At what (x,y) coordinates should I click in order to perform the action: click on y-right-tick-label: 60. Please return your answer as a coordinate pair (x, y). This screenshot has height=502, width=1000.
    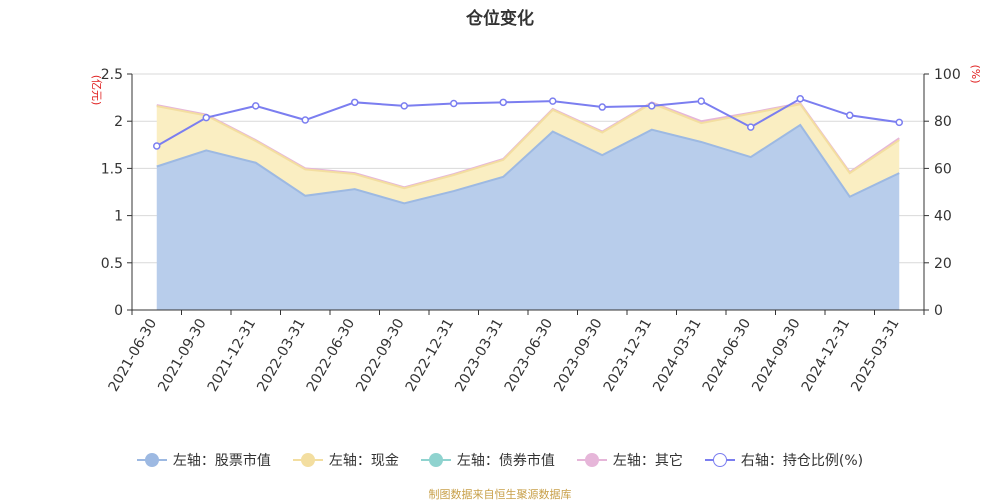
    Looking at the image, I should click on (943, 169).